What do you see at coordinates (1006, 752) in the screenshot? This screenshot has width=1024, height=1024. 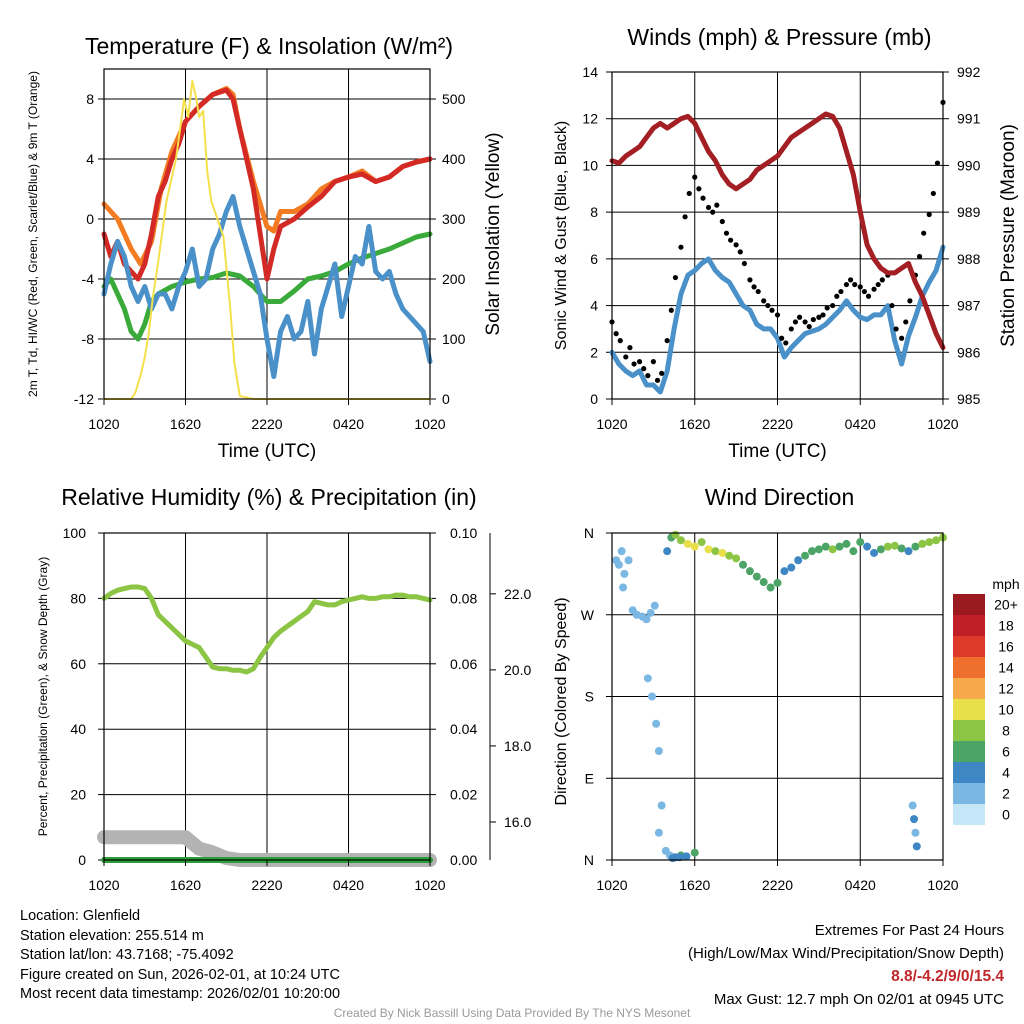 I see `legend-label: 6` at bounding box center [1006, 752].